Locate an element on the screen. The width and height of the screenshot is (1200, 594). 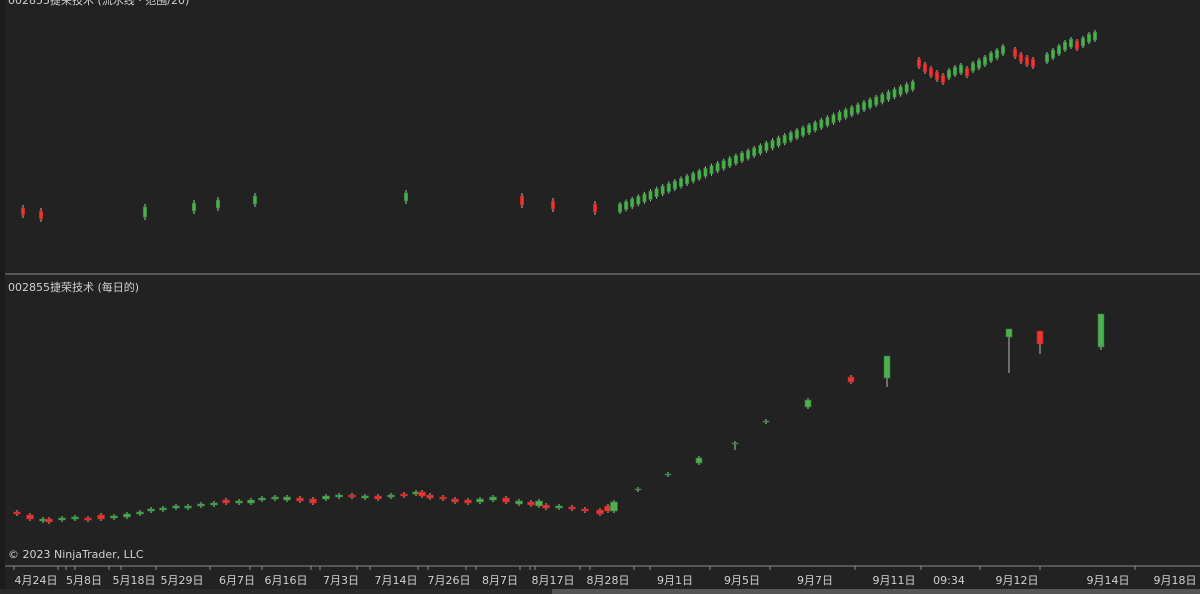
axis-tick-label: 8月7日 is located at coordinates (500, 580).